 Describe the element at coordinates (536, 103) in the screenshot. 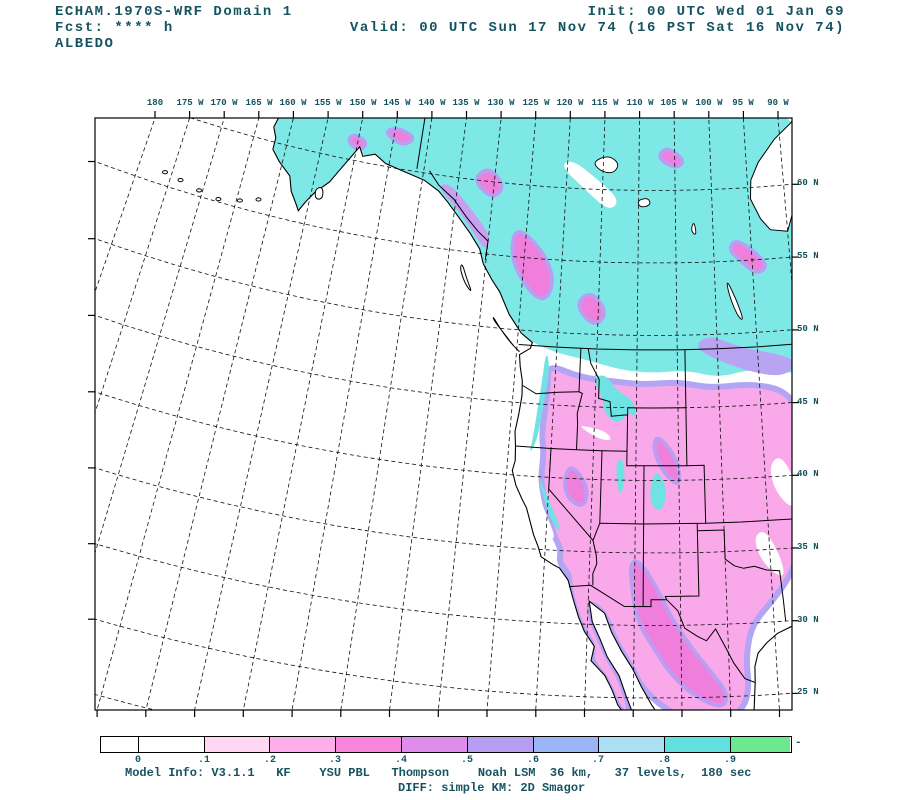

I see `lon-tick-label: 125 W` at that location.